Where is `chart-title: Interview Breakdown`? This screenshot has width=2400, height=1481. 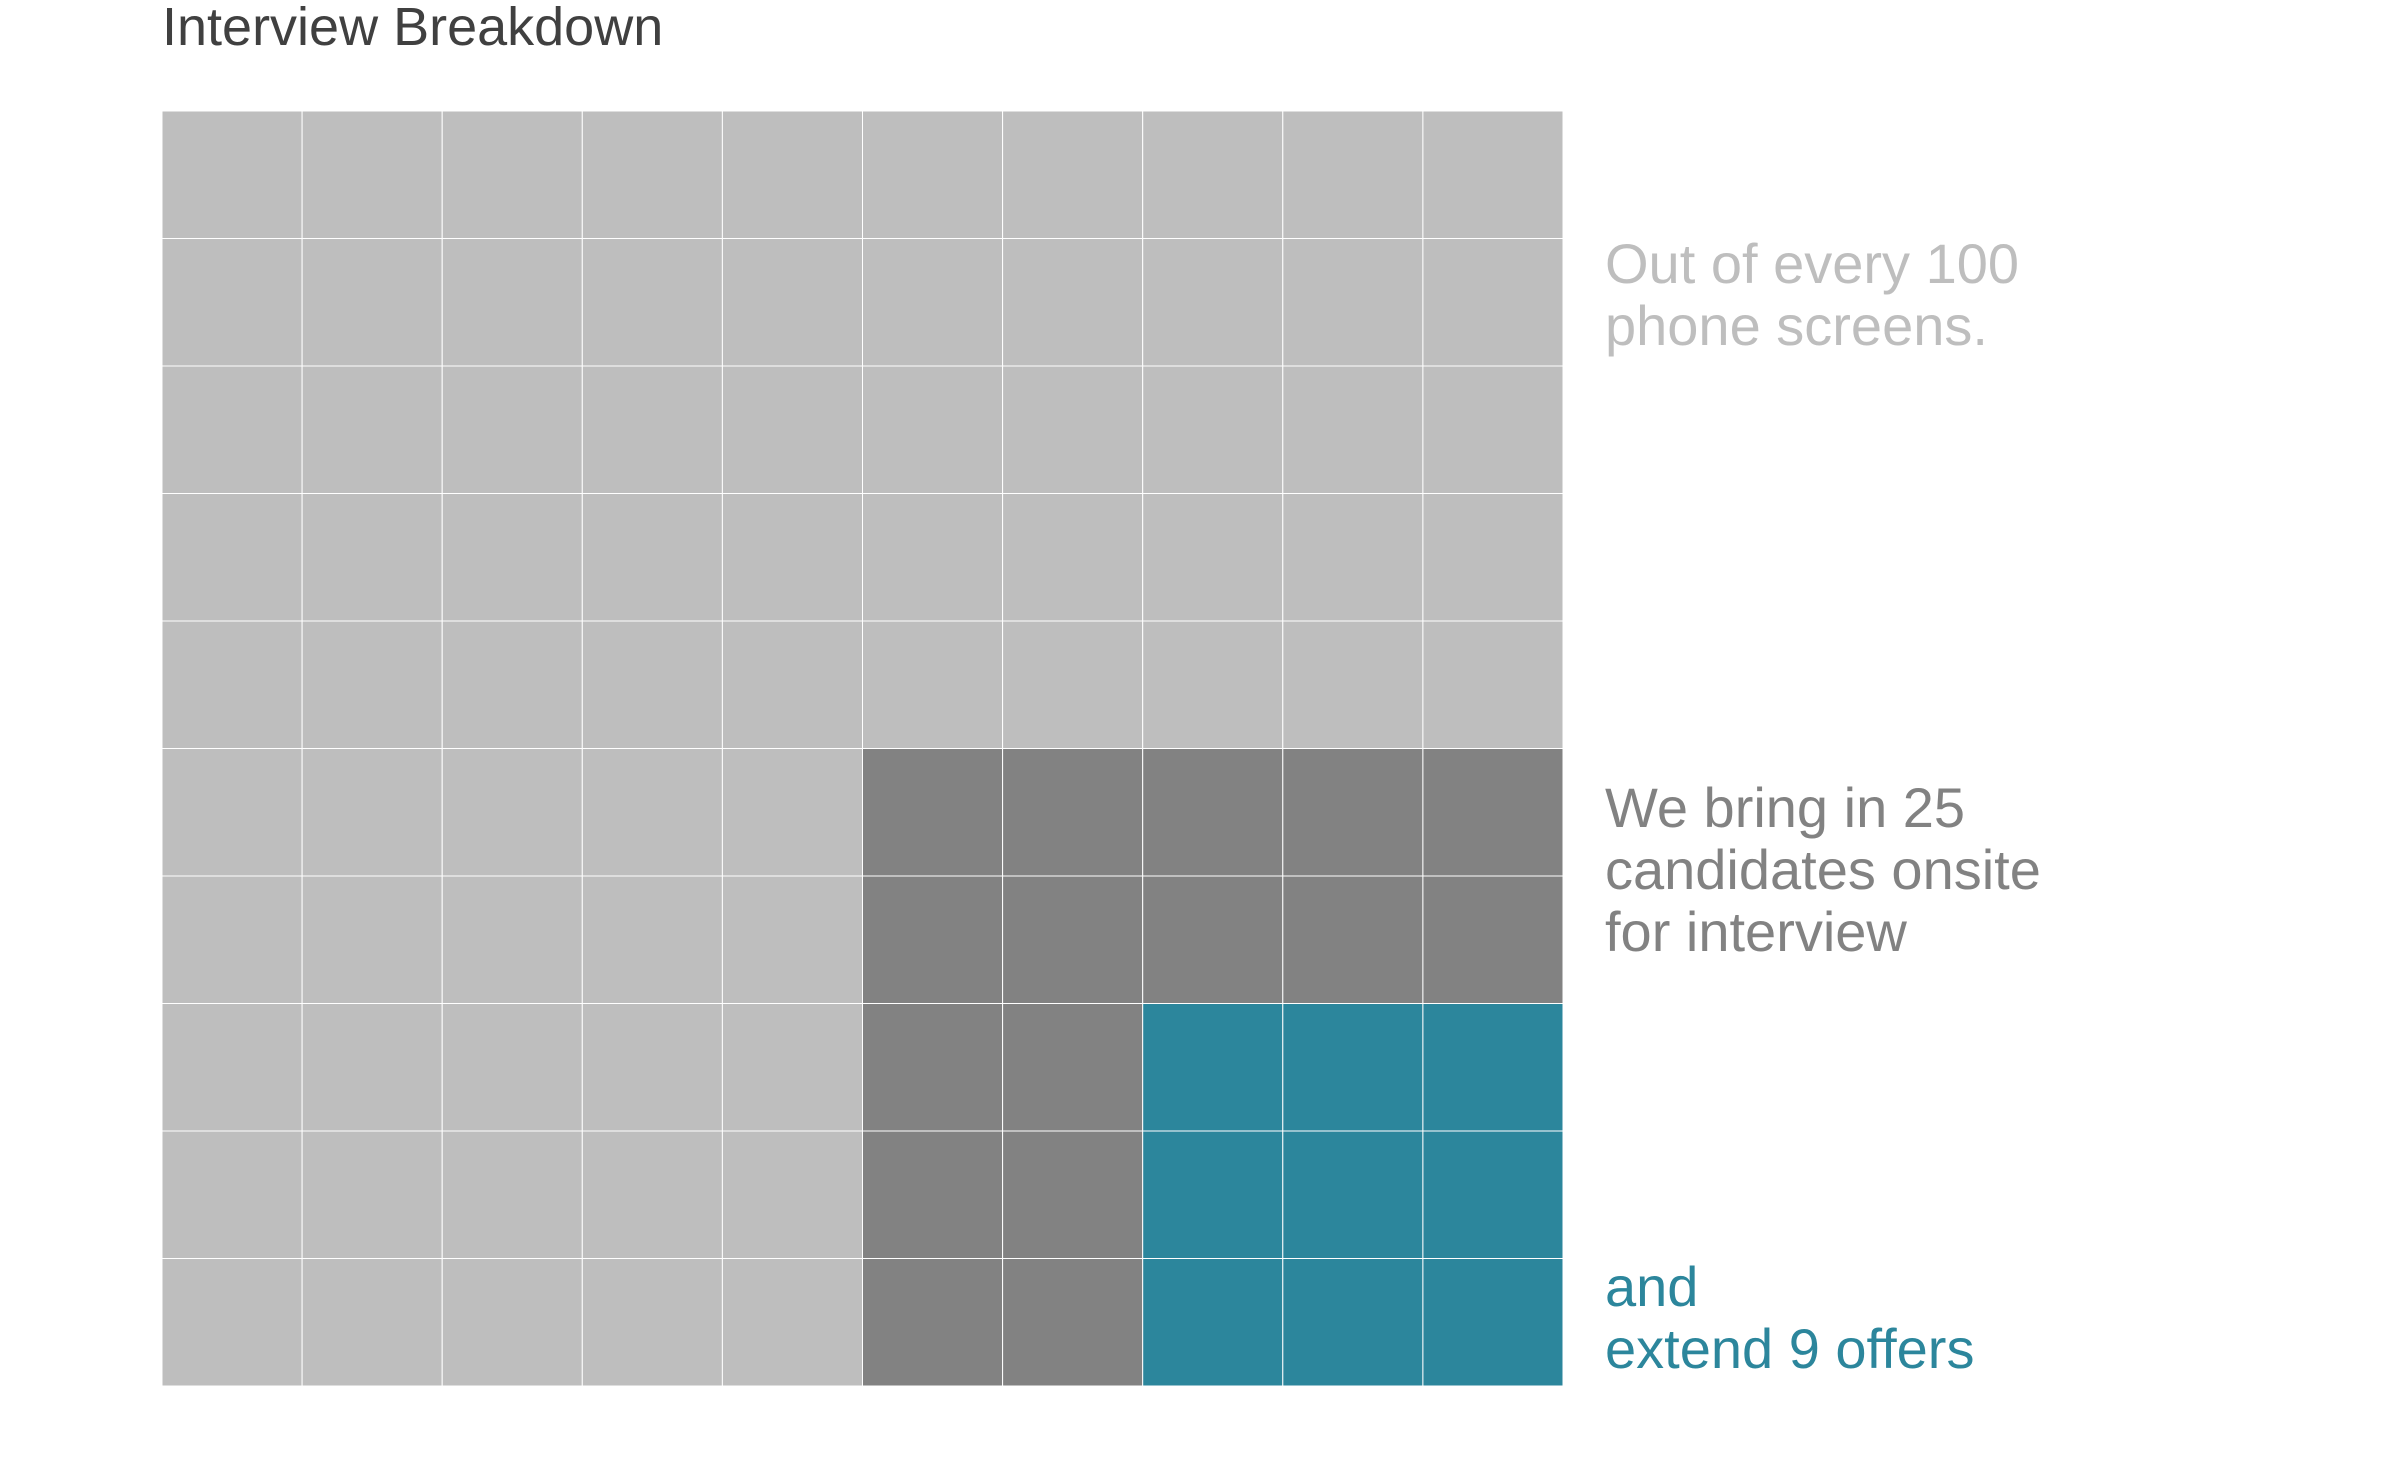 chart-title: Interview Breakdown is located at coordinates (413, 28).